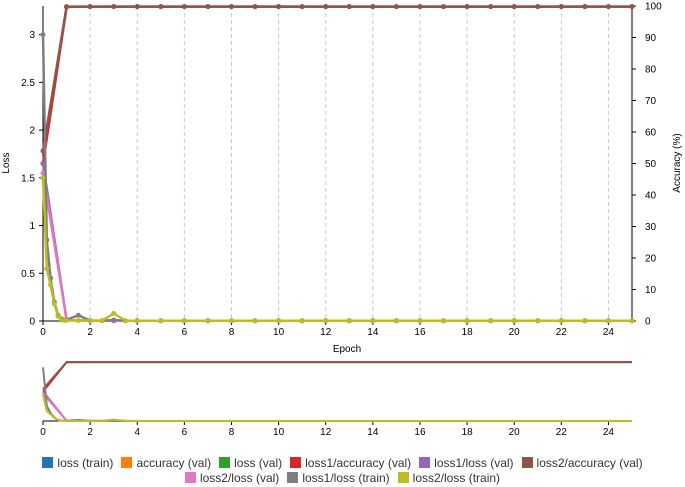 This screenshot has width=685, height=487. I want to click on overview-x-tick-label-20: 20, so click(515, 432).